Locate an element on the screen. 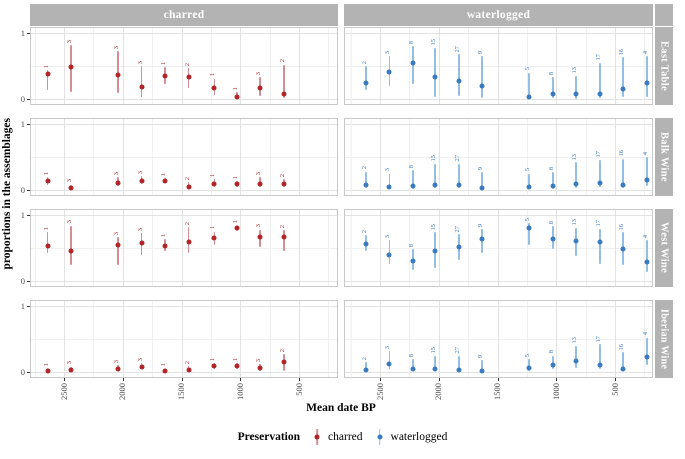  facet-strip-label: Balk Wine is located at coordinates (664, 157).